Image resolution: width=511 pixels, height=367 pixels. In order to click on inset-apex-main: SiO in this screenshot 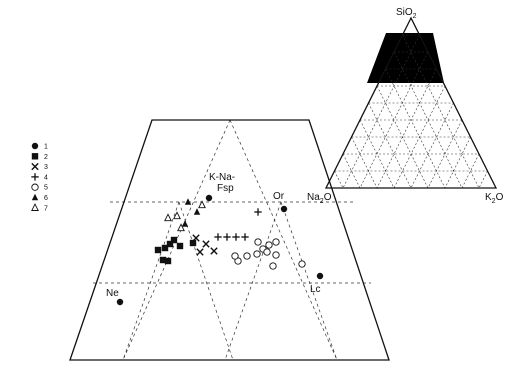, I will do `click(404, 12)`.